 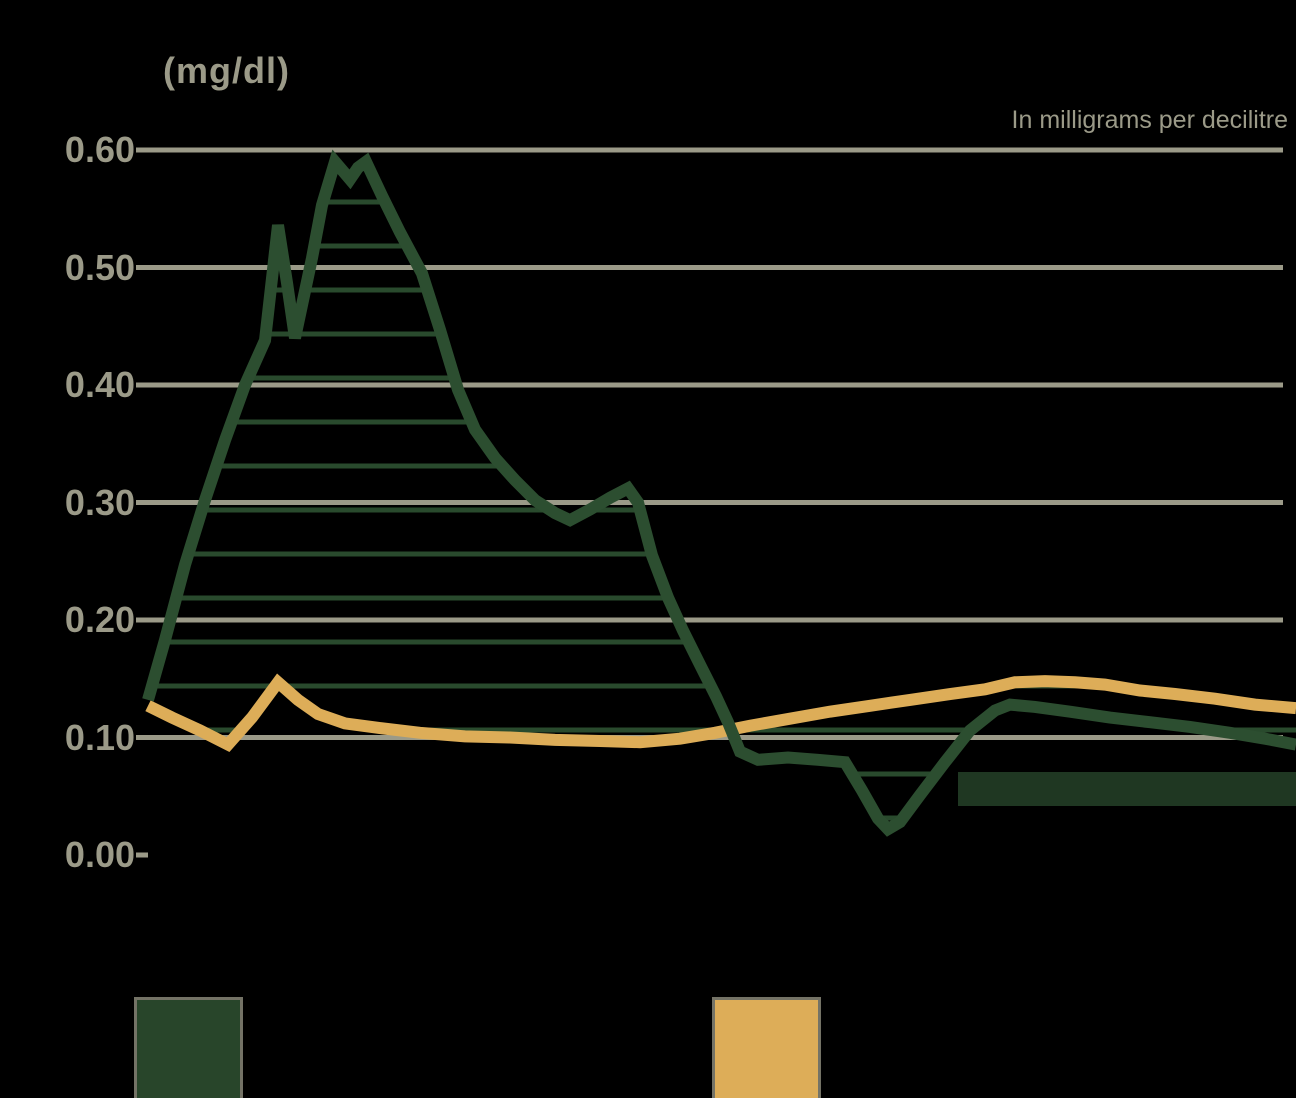 I want to click on y-axis-ticks, so click(x=142, y=502).